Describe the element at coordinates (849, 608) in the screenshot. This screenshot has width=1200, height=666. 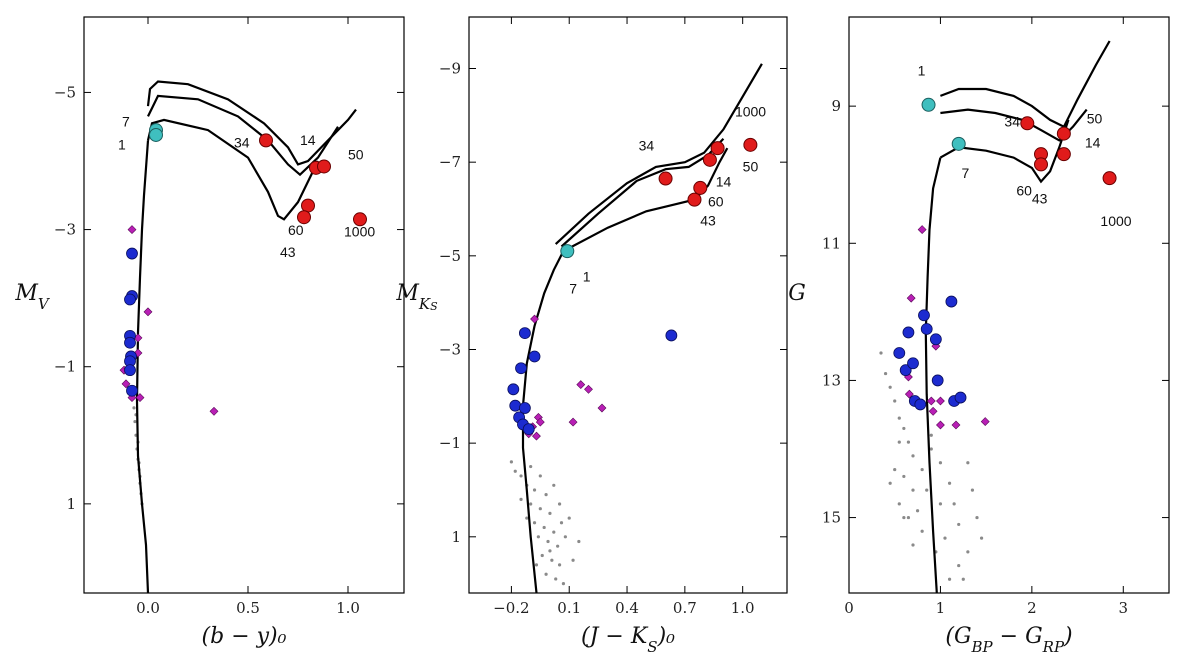
I see `x-tick-label: 0` at that location.